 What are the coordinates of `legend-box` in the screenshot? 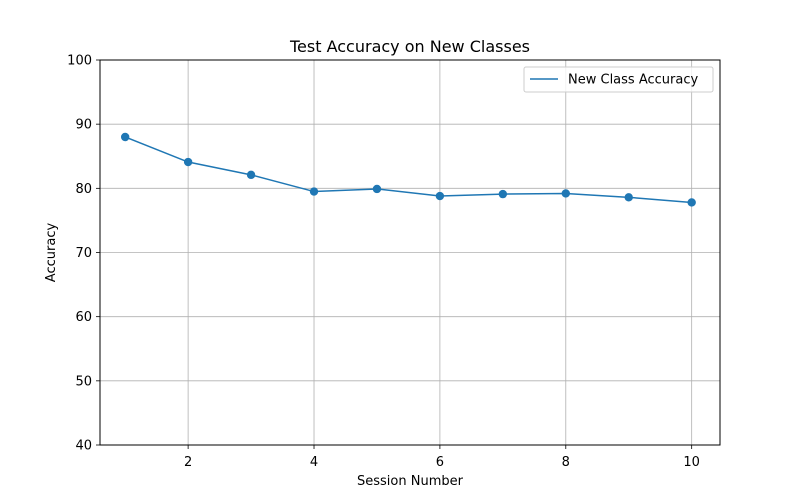 It's located at (618, 79).